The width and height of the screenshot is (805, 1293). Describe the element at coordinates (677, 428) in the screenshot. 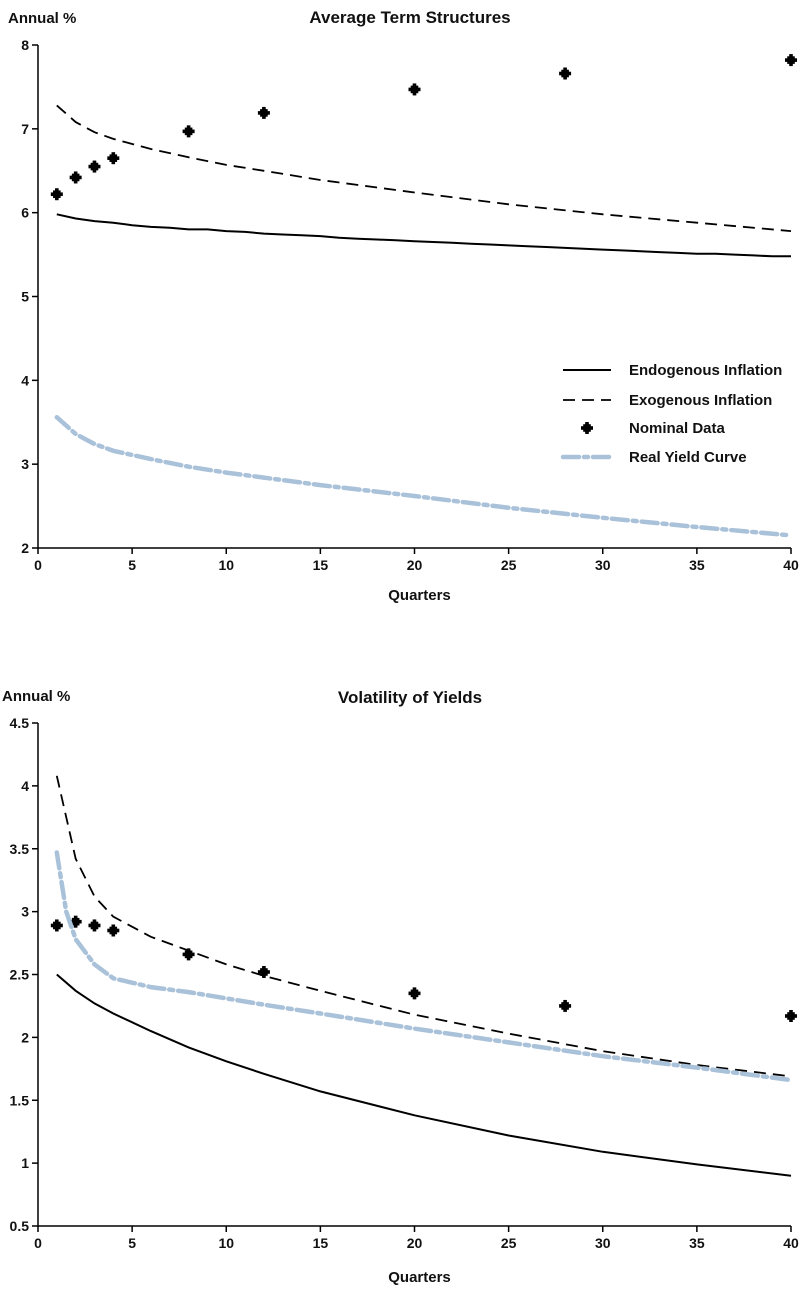

I see `legend-label: Nominal Data` at that location.